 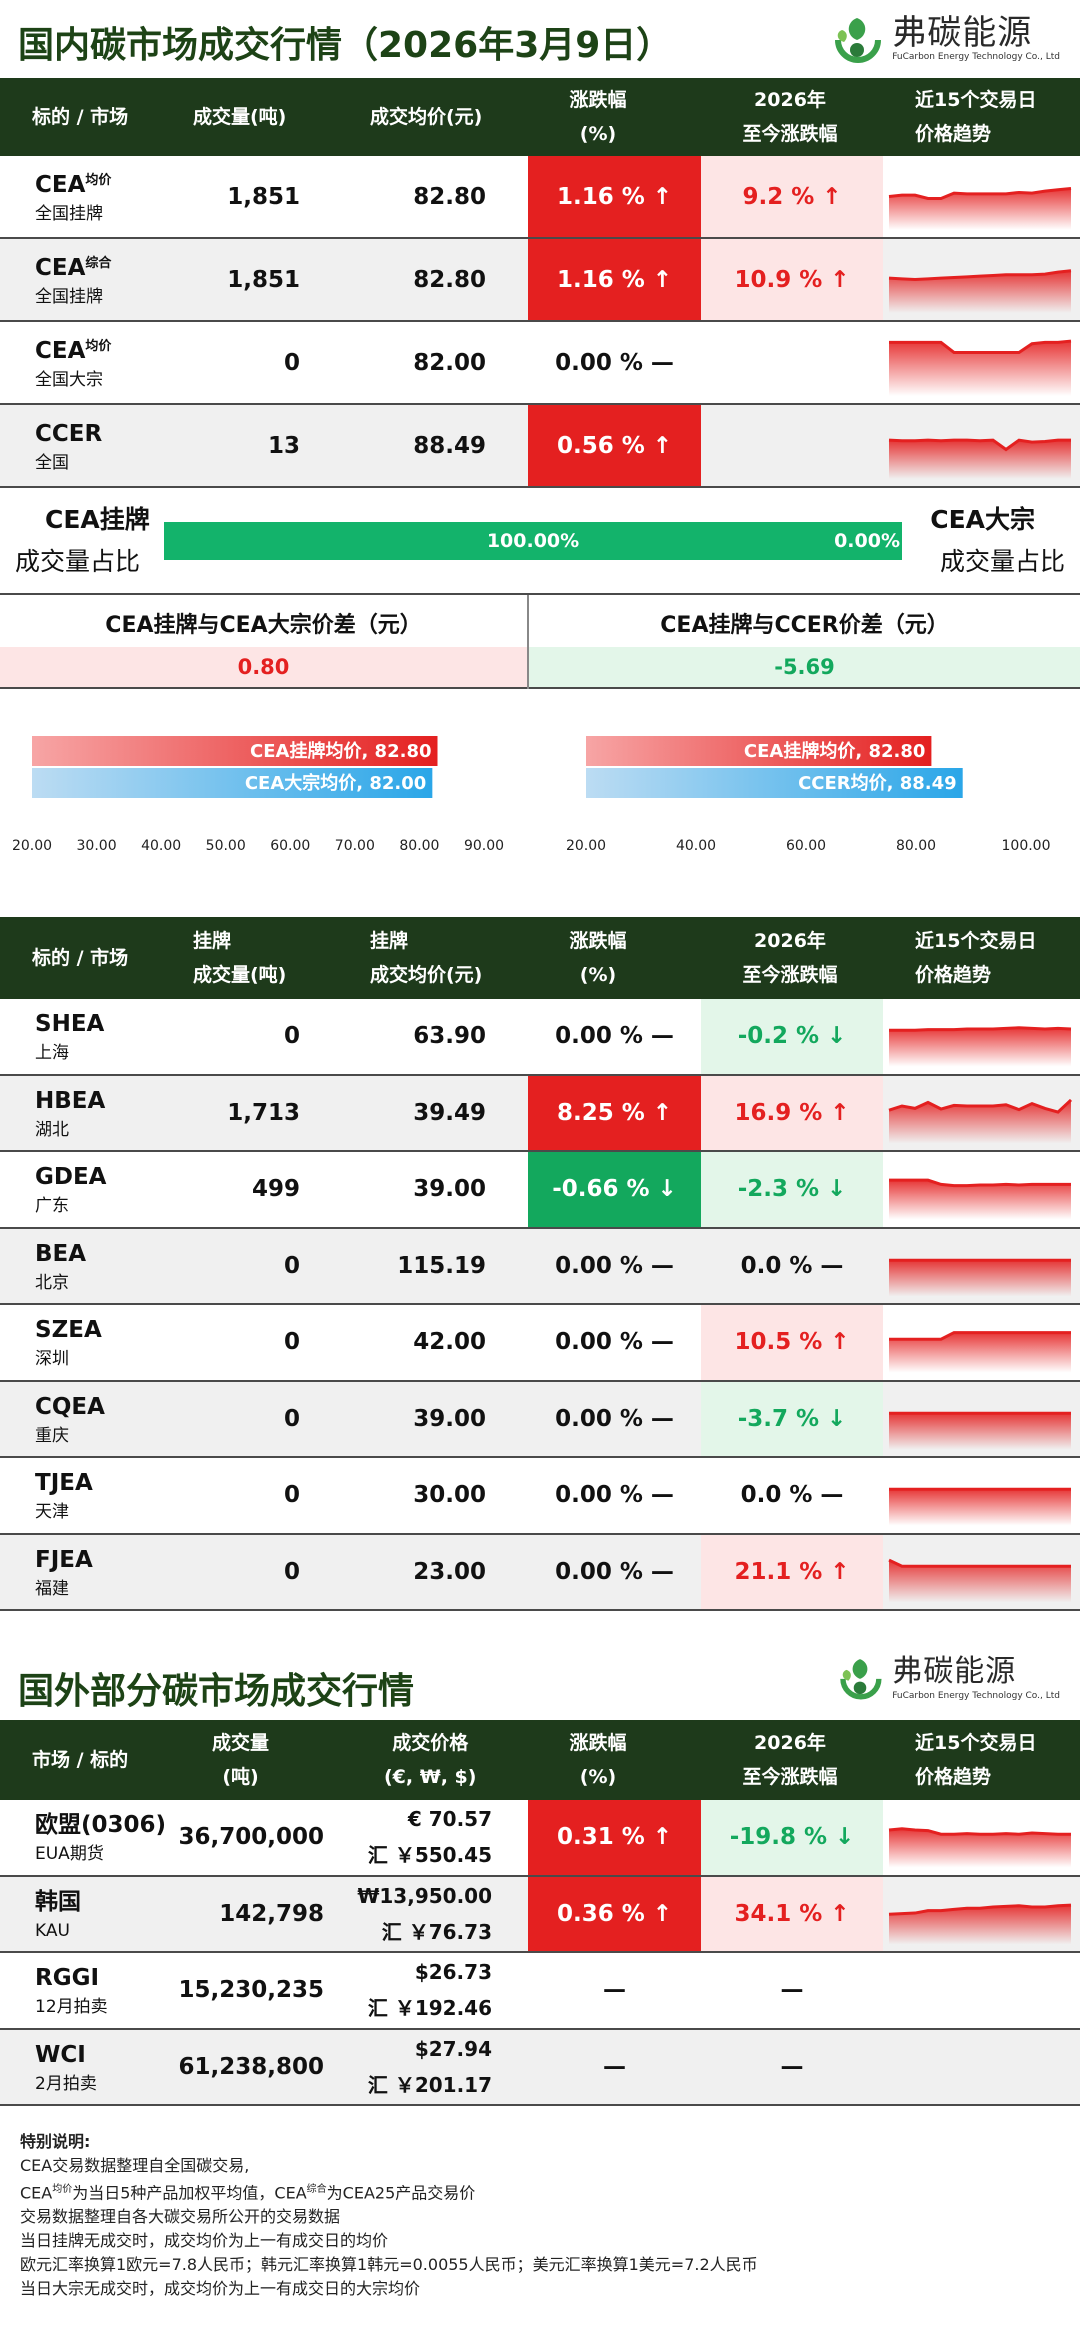 What do you see at coordinates (52, 1435) in the screenshot?
I see `row-subtitle: 重庆` at bounding box center [52, 1435].